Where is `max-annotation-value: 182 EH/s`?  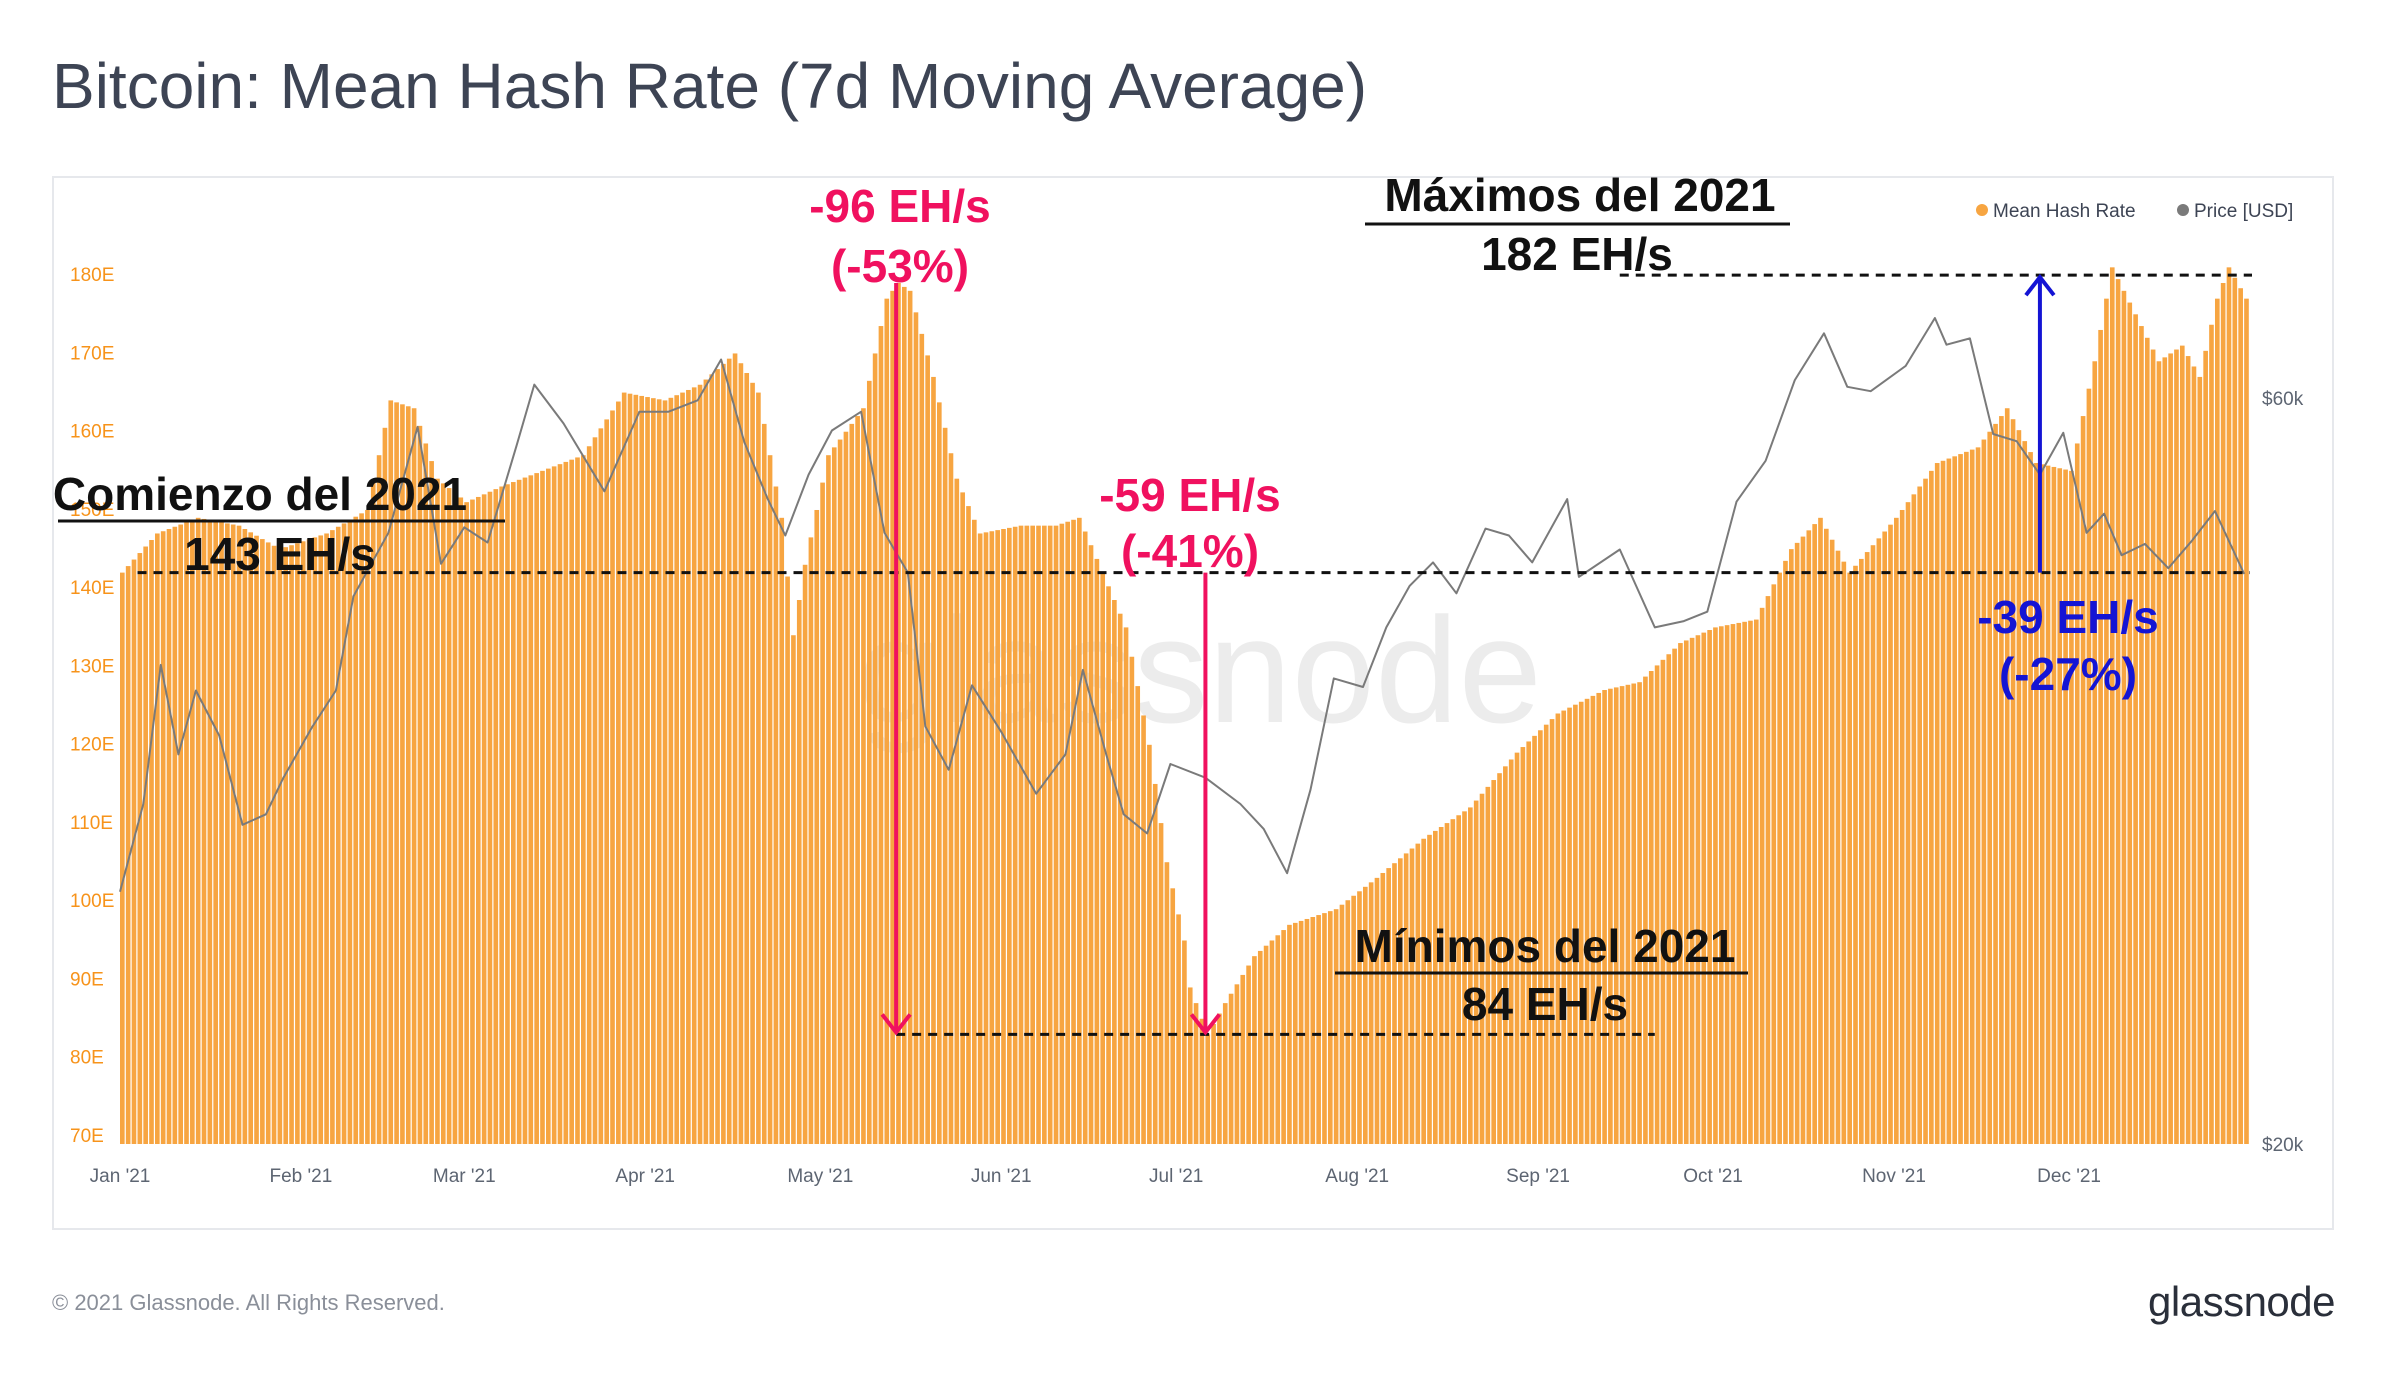
max-annotation-value: 182 EH/s is located at coordinates (1577, 254).